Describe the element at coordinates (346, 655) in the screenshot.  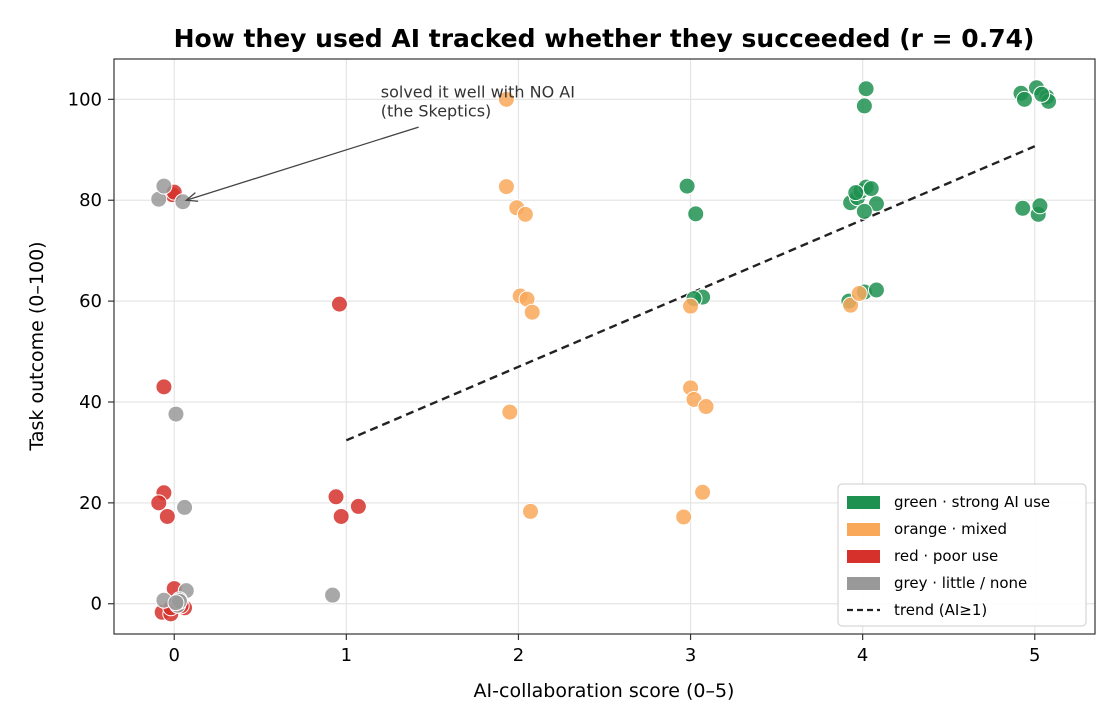
I see `x-tick-label: 1` at that location.